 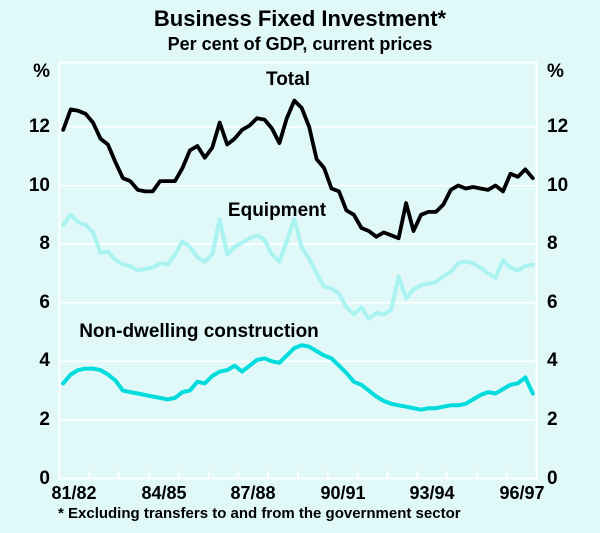 What do you see at coordinates (552, 360) in the screenshot?
I see `y-axis-label-right-4: 4` at bounding box center [552, 360].